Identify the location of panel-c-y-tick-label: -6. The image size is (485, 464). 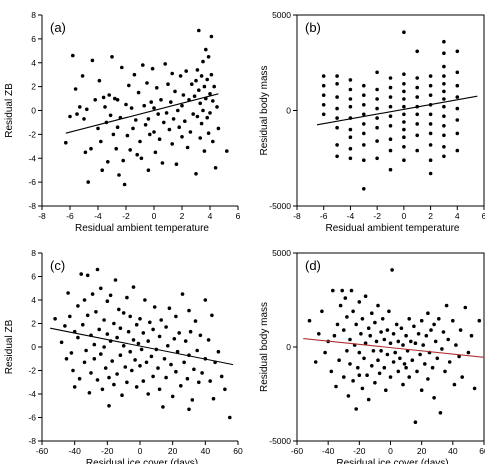
(32, 418).